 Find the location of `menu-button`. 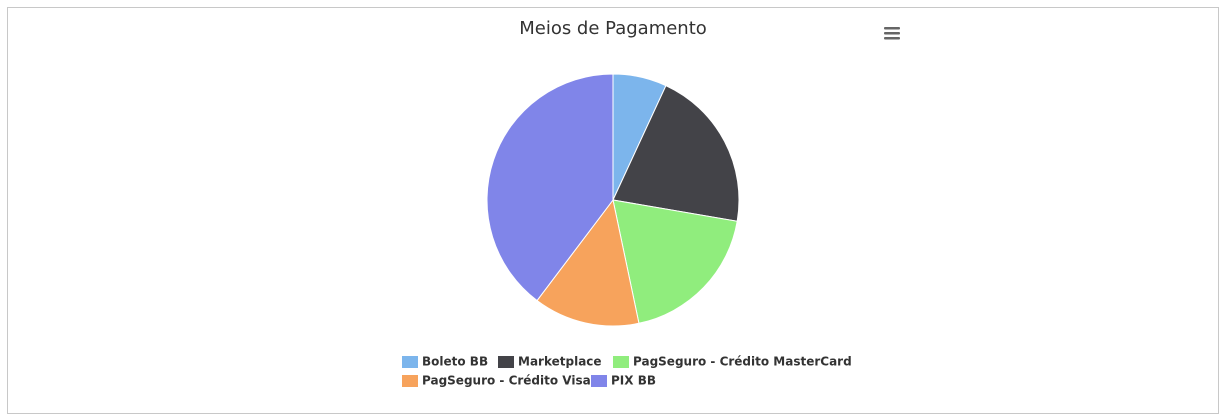

menu-button is located at coordinates (892, 33).